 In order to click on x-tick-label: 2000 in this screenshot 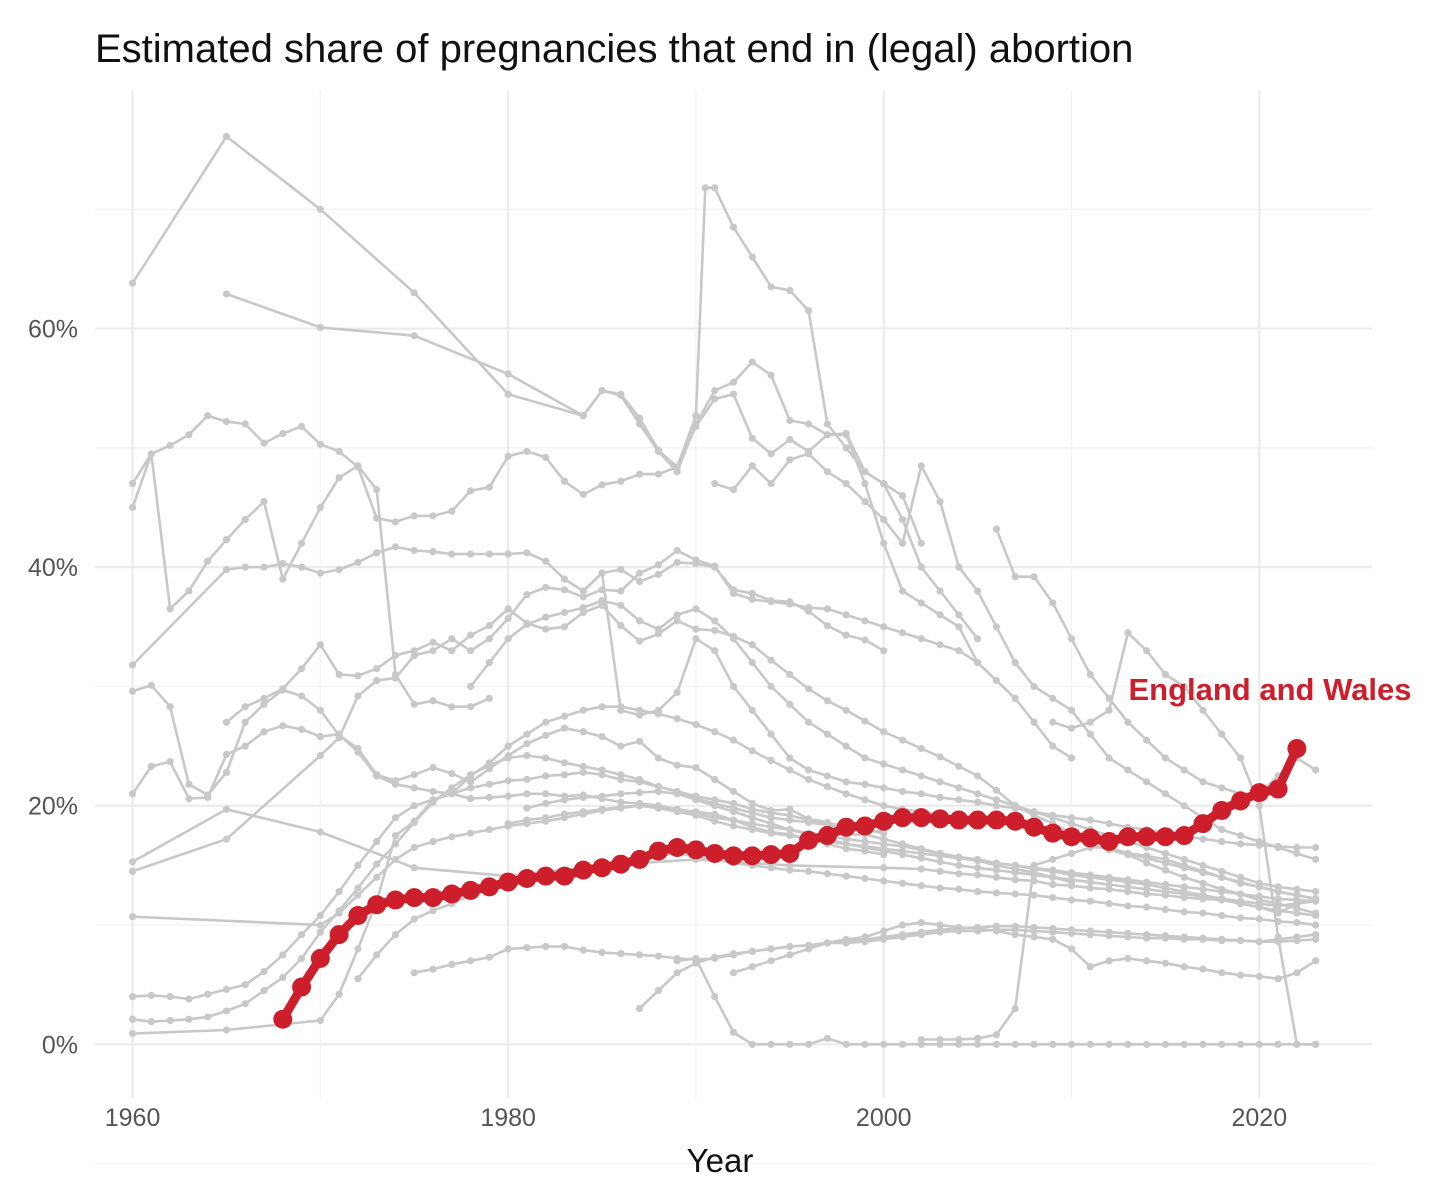, I will do `click(884, 1118)`.